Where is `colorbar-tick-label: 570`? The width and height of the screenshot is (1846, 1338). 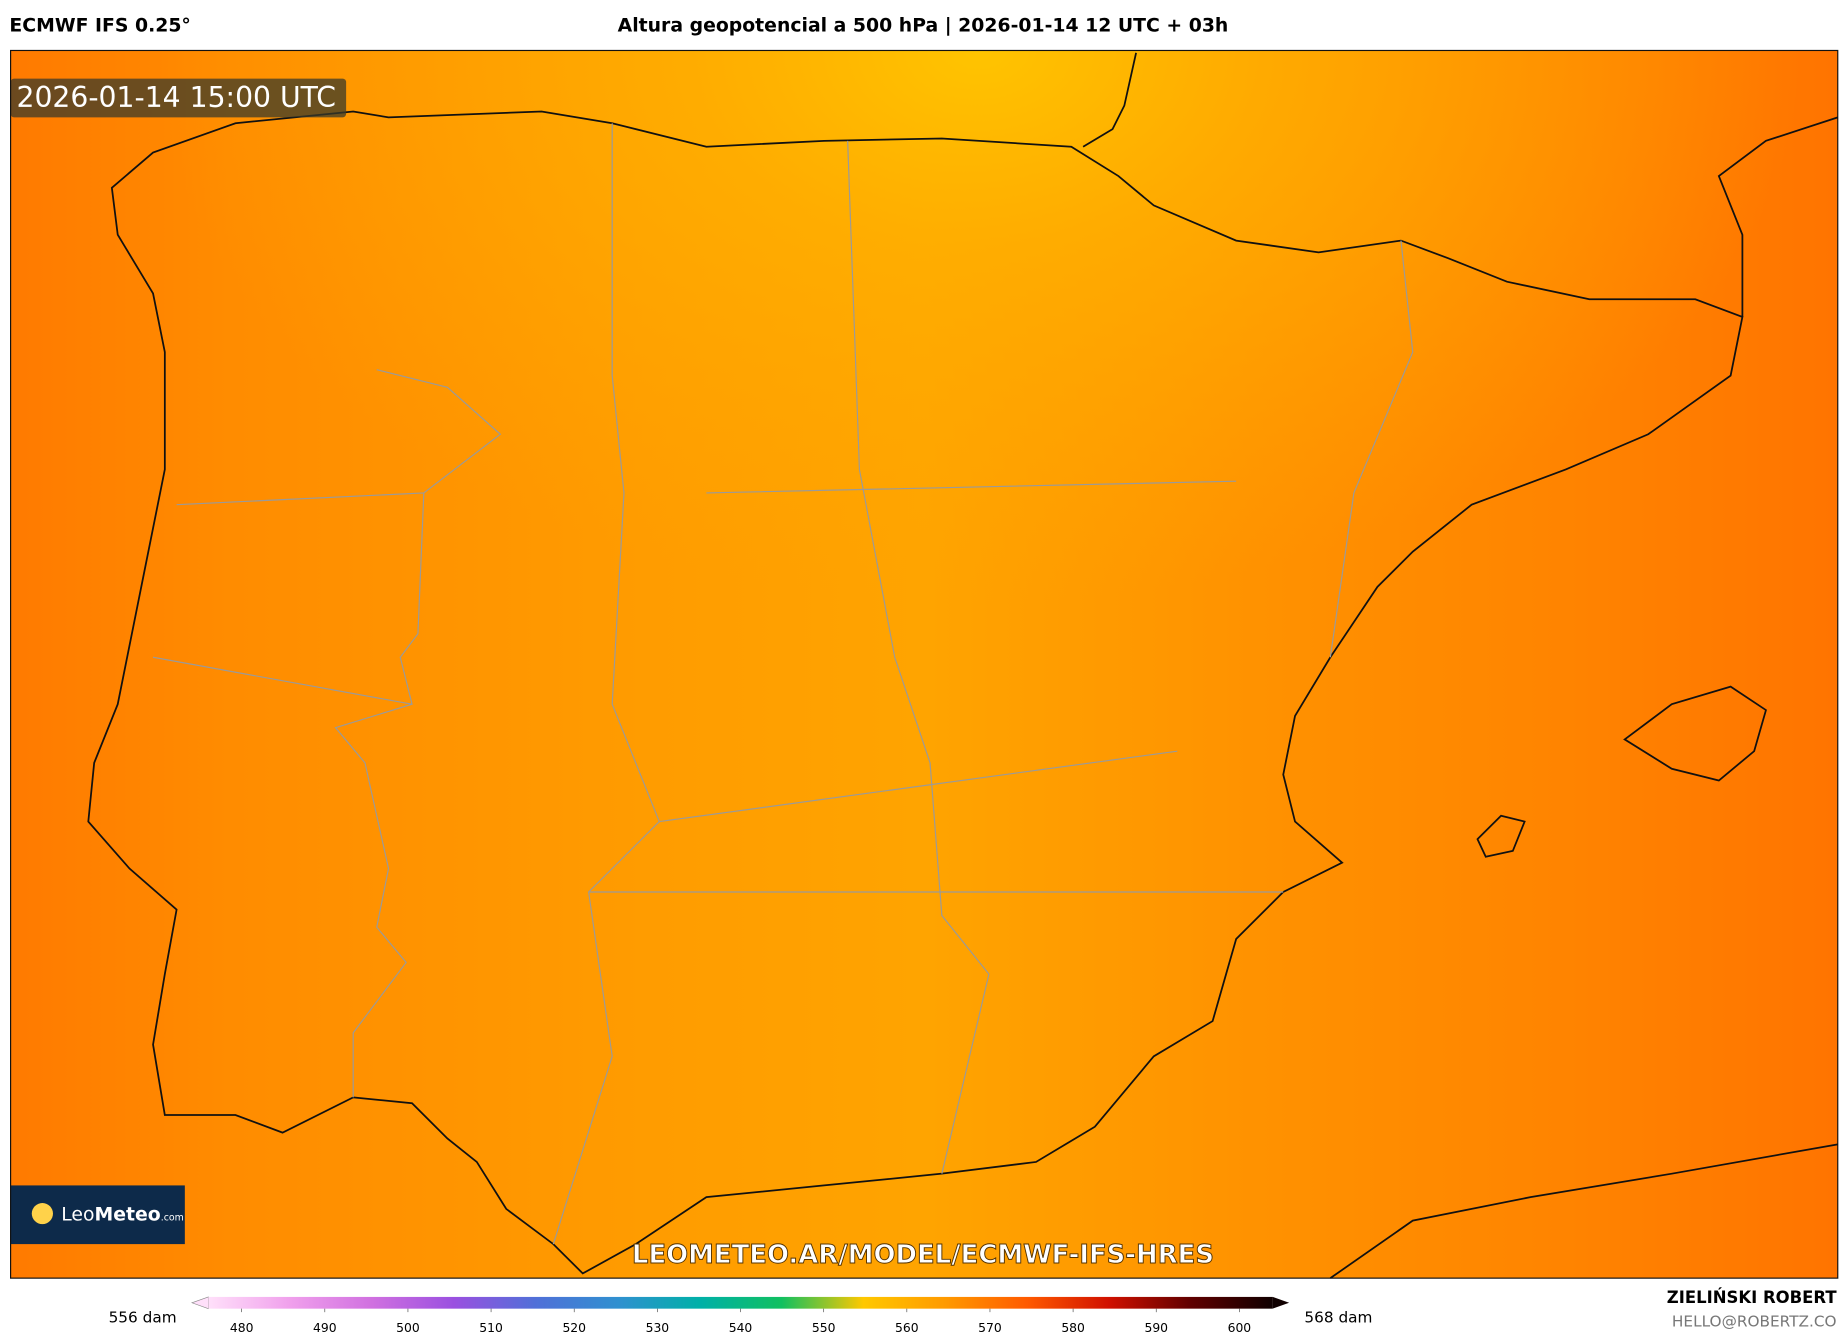 colorbar-tick-label: 570 is located at coordinates (990, 1328).